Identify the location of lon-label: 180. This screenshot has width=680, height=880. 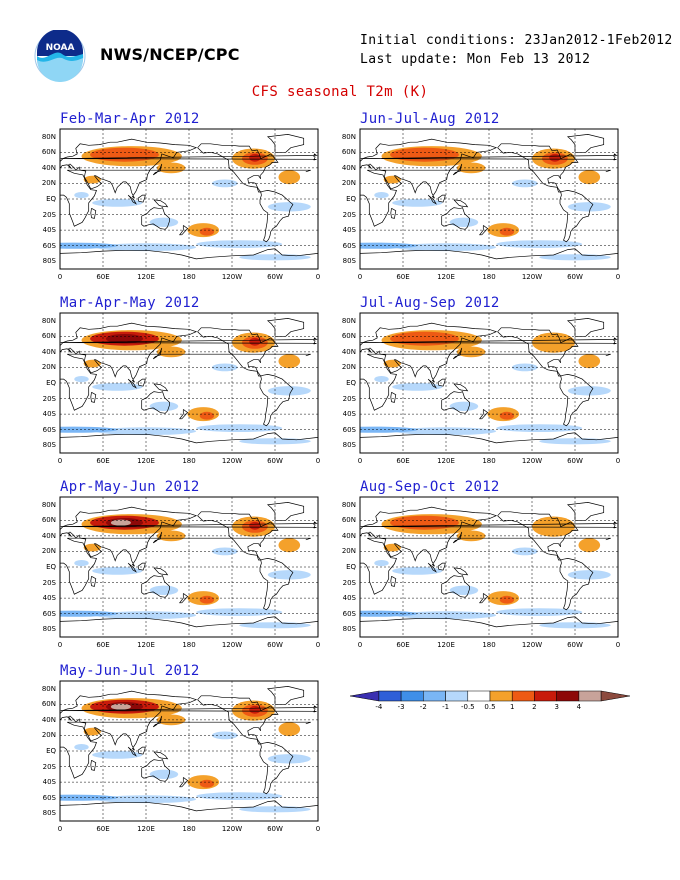
(189, 829).